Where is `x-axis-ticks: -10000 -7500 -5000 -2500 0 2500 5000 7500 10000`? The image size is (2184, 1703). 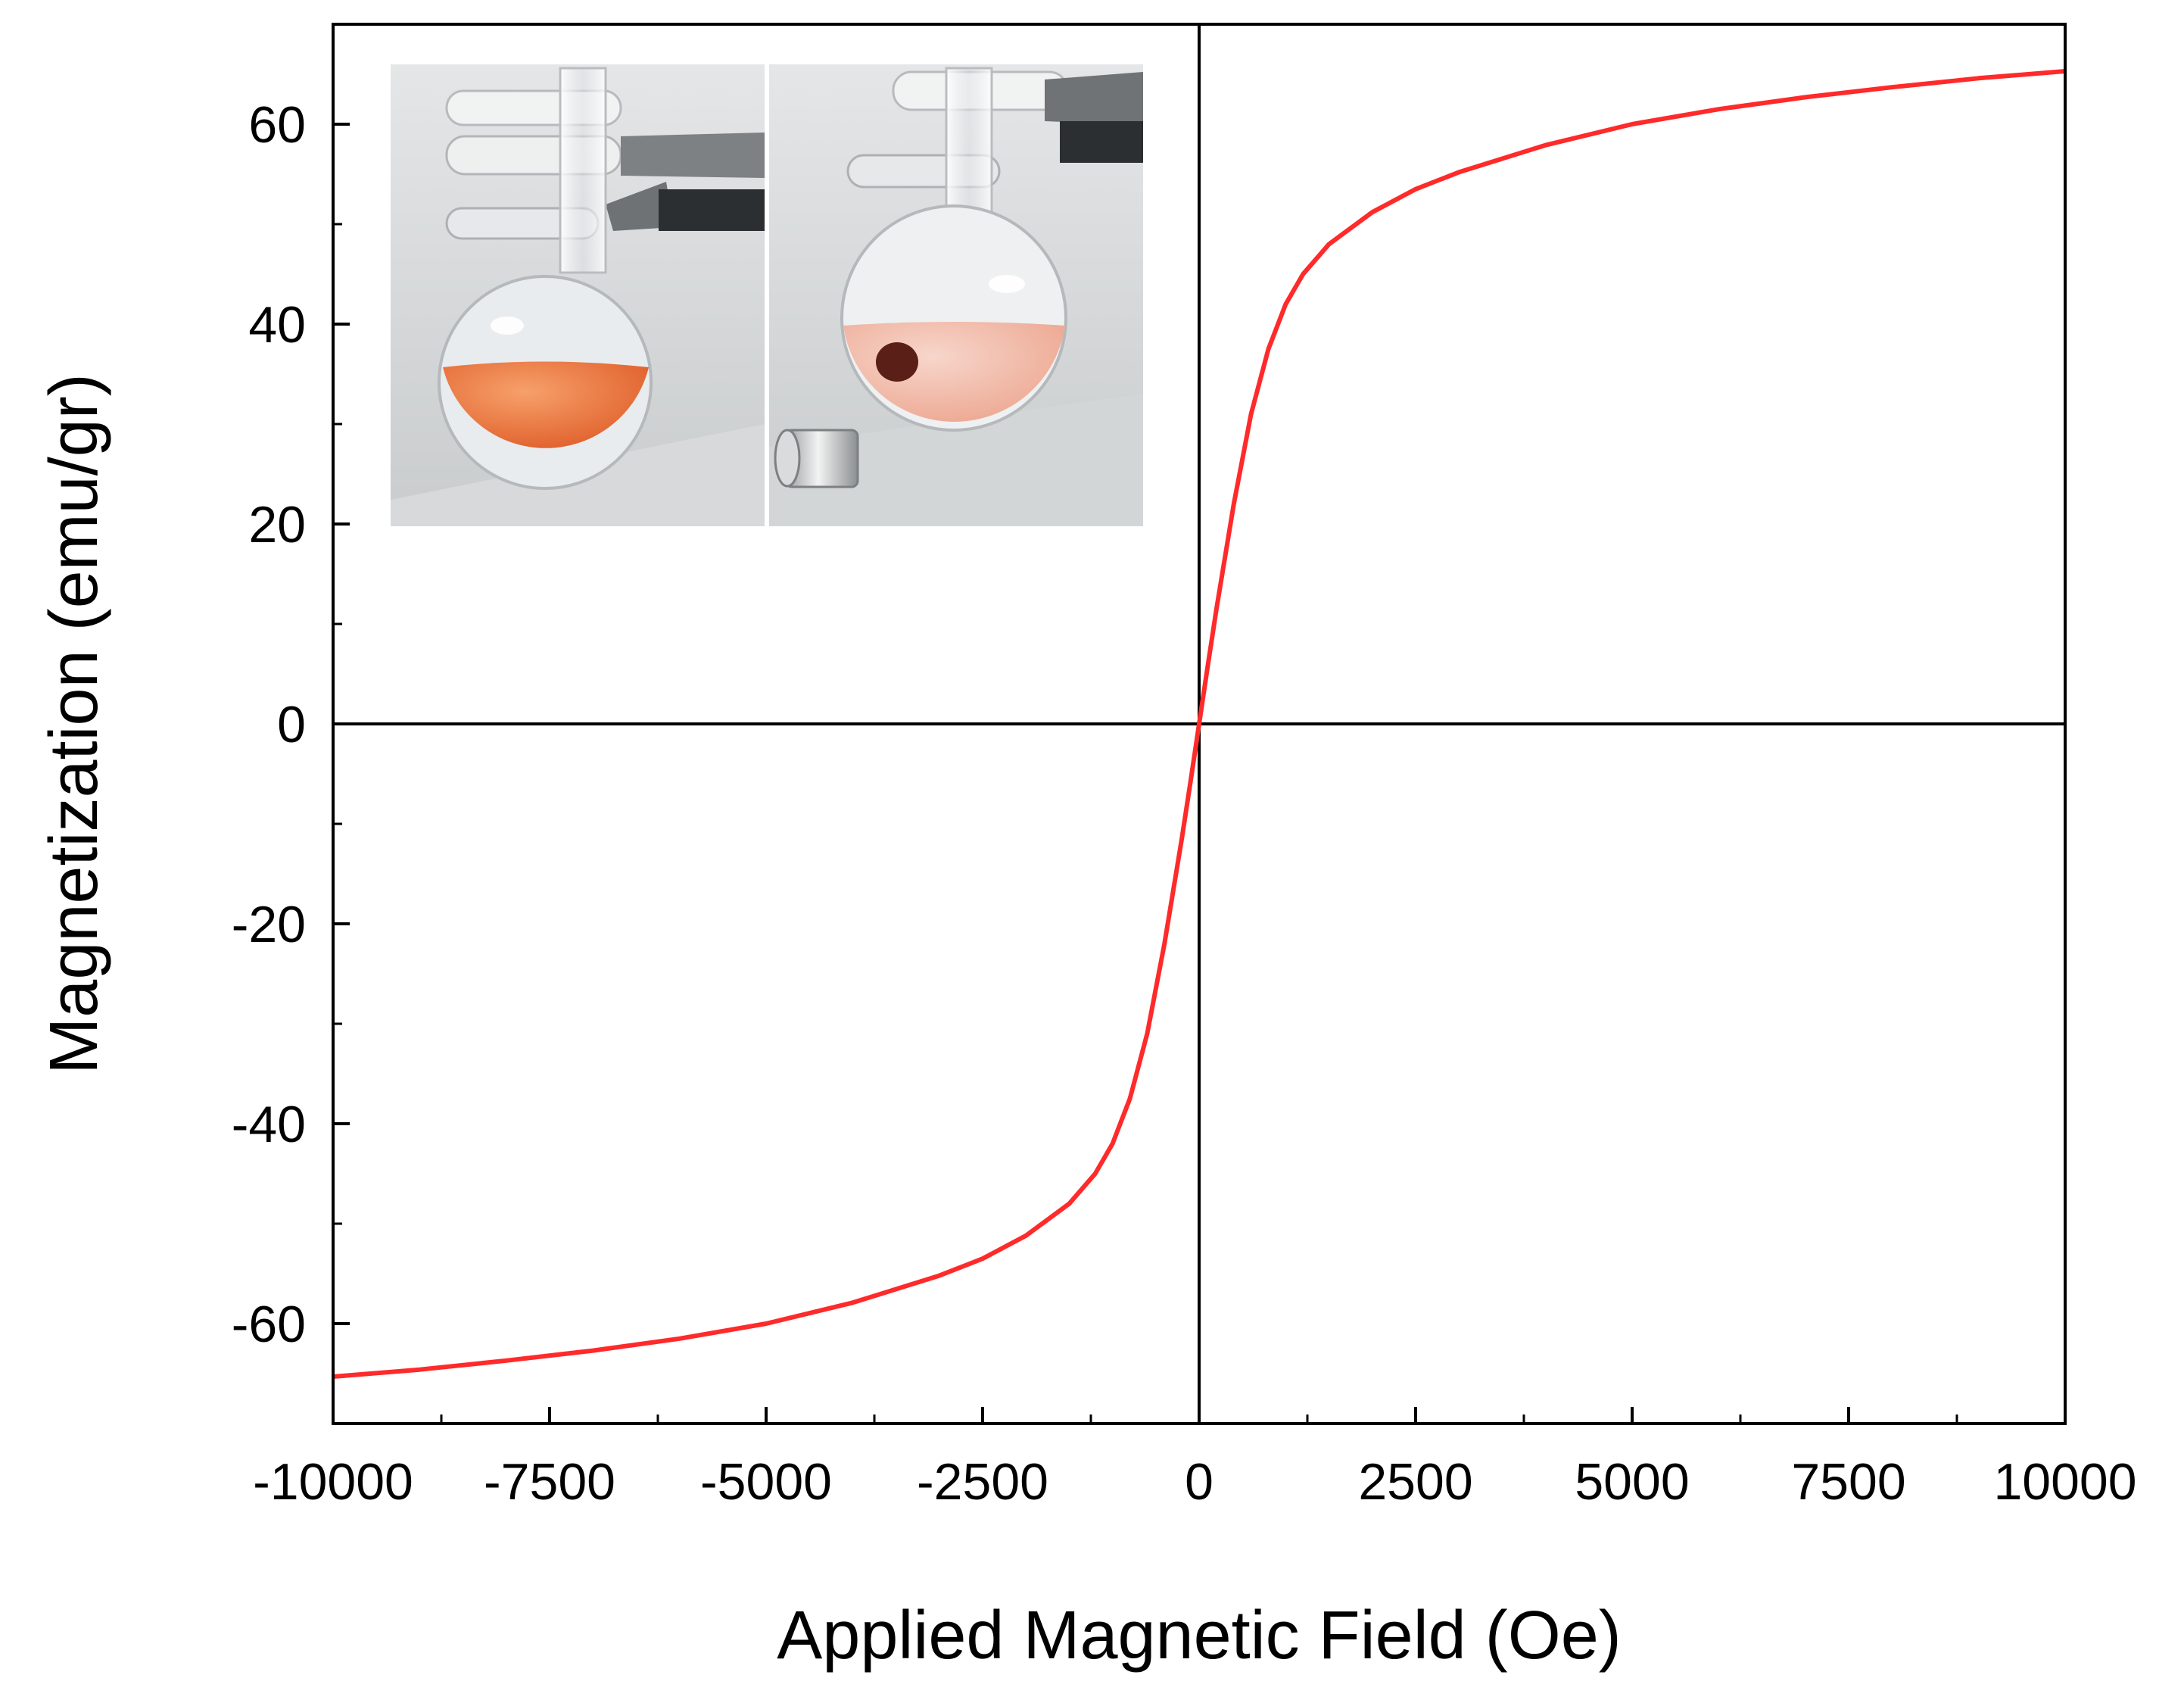
x-axis-ticks: -10000 -7500 -5000 -2500 0 2500 5000 7500 10000 is located at coordinates (1195, 1459).